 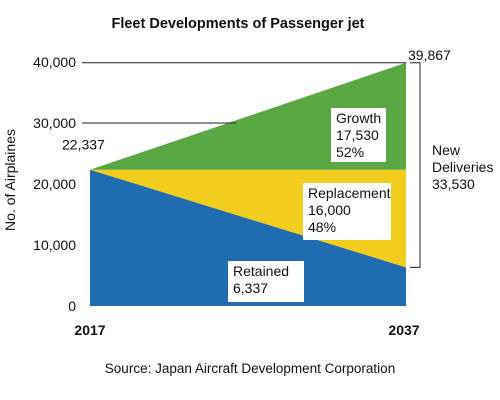 I want to click on y-tick-label: 0, so click(x=72, y=306).